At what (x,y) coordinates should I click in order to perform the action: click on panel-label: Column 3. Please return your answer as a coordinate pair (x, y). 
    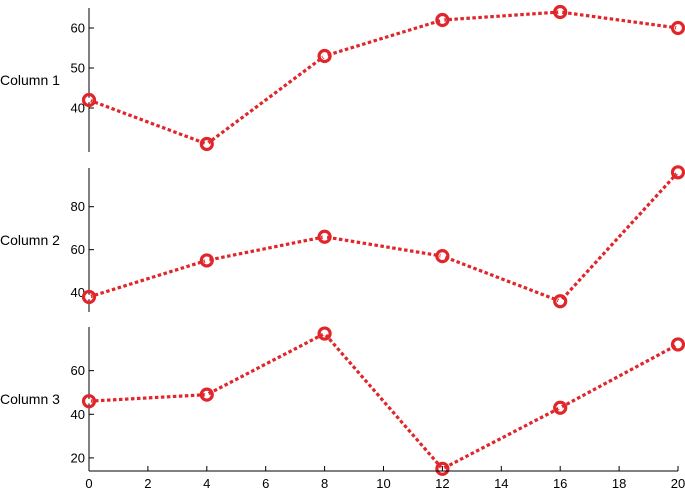
    Looking at the image, I should click on (30, 399).